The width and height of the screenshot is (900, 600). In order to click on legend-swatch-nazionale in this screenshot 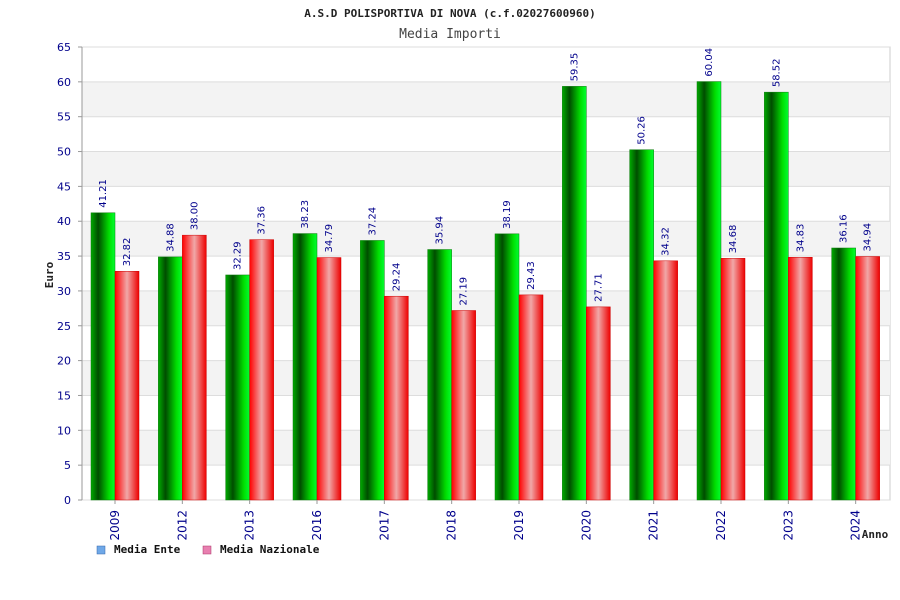, I will do `click(207, 550)`.